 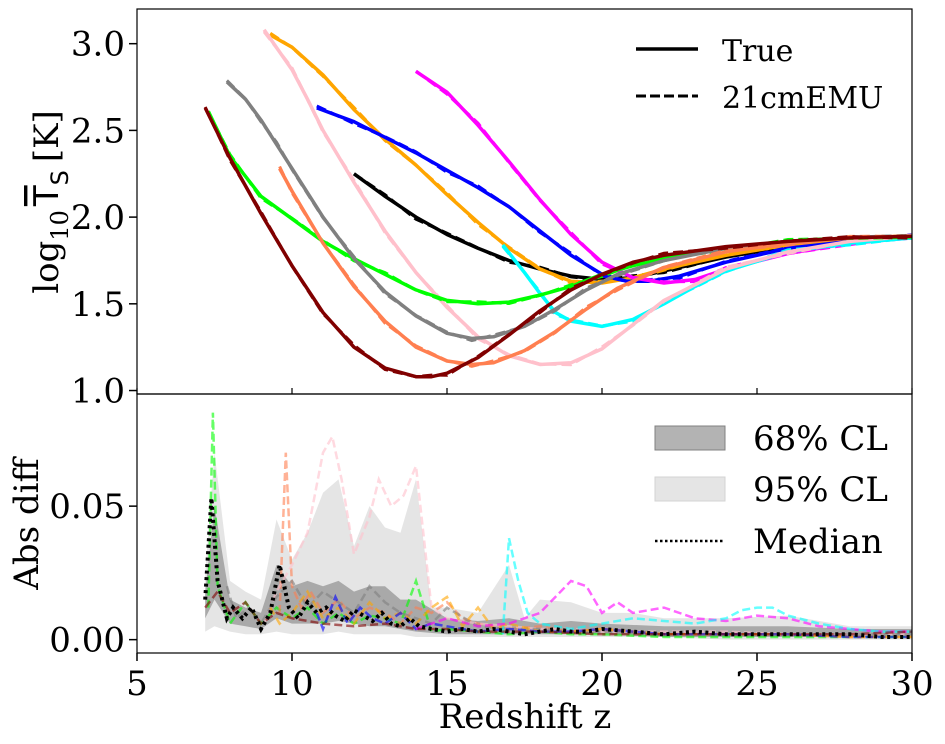 What do you see at coordinates (525, 717) in the screenshot?
I see `x-axis-label: Redshift z` at bounding box center [525, 717].